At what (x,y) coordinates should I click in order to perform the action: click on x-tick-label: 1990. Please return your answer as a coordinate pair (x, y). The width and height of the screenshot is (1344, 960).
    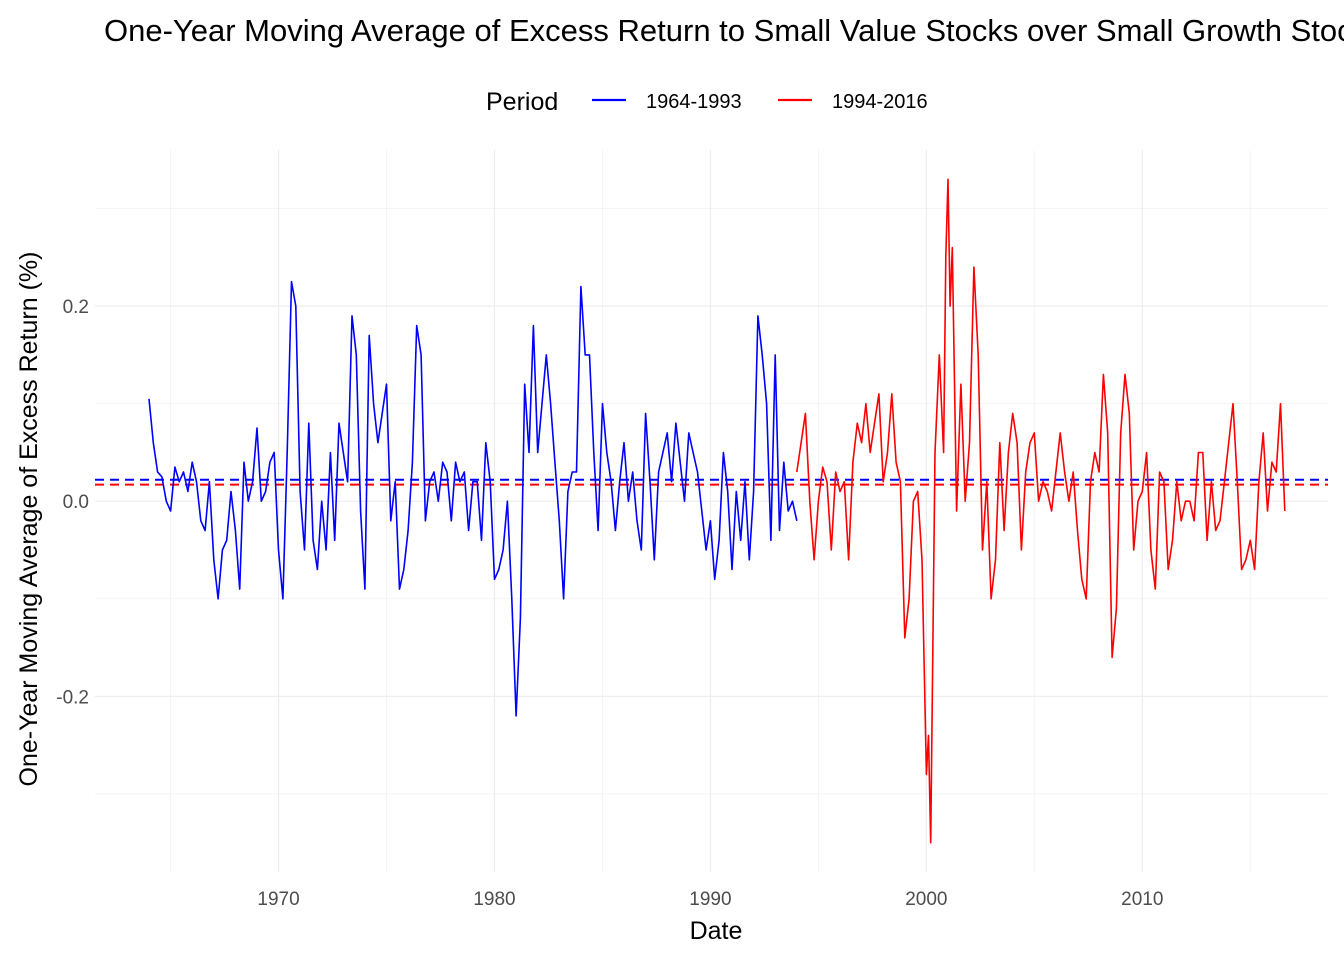
    Looking at the image, I should click on (710, 899).